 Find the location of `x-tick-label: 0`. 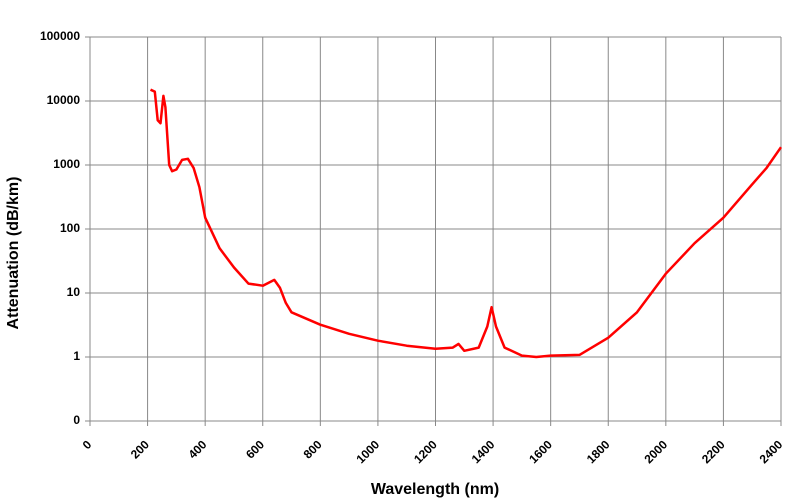

x-tick-label: 0 is located at coordinates (87, 444).